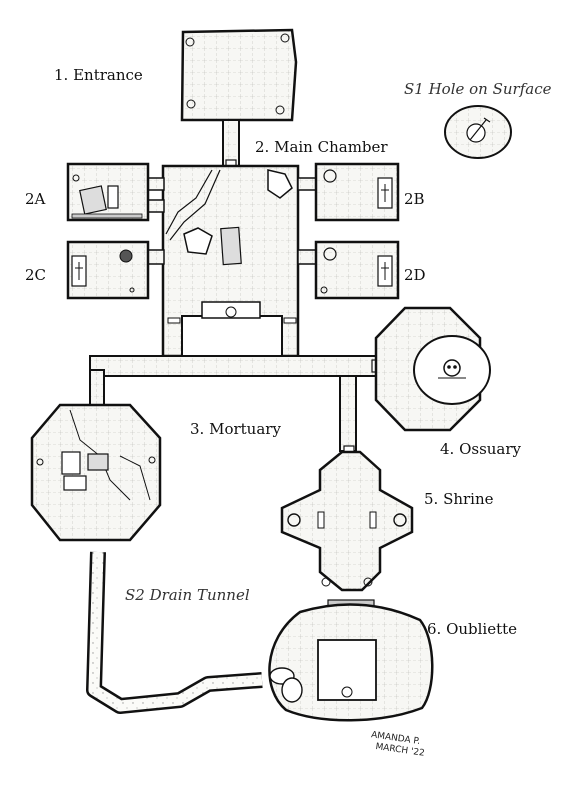 The height and width of the screenshot is (785, 575). What do you see at coordinates (414, 199) in the screenshot?
I see `label-room-2b: 2B` at bounding box center [414, 199].